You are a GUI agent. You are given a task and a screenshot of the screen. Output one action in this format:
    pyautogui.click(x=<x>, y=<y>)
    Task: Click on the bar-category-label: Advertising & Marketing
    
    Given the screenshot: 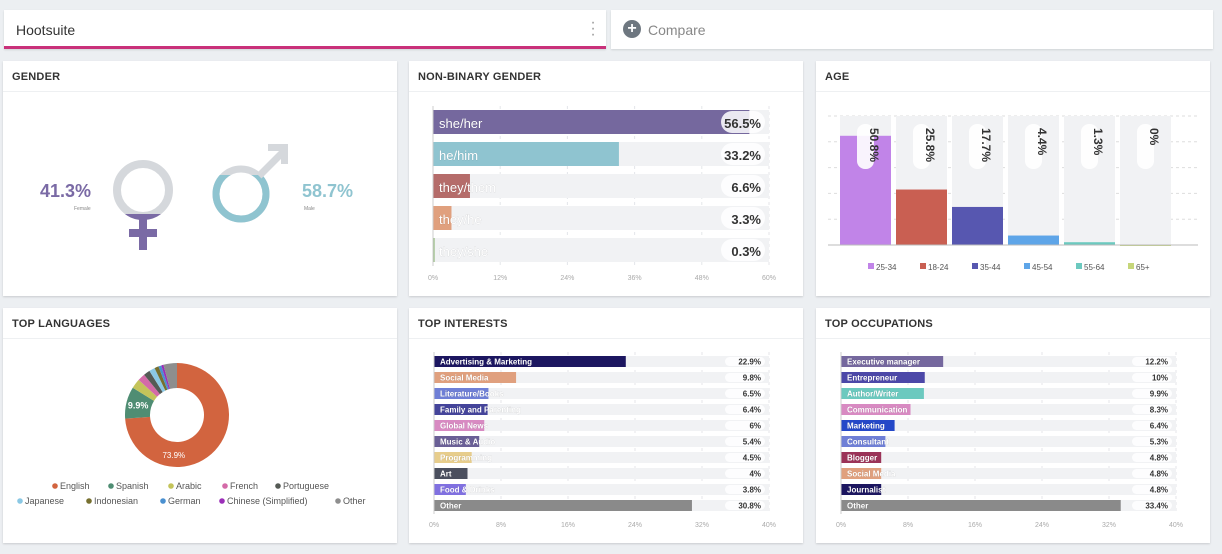 What is the action you would take?
    pyautogui.click(x=486, y=361)
    